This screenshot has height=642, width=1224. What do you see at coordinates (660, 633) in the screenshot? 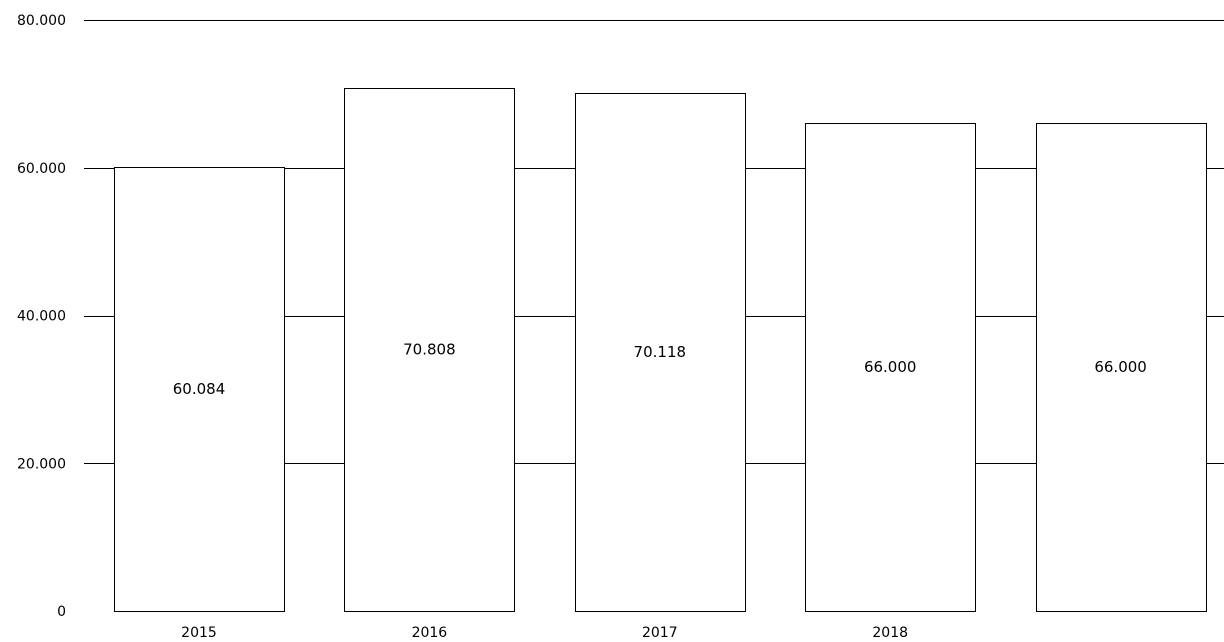
I see `x-category-label: 2017` at bounding box center [660, 633].